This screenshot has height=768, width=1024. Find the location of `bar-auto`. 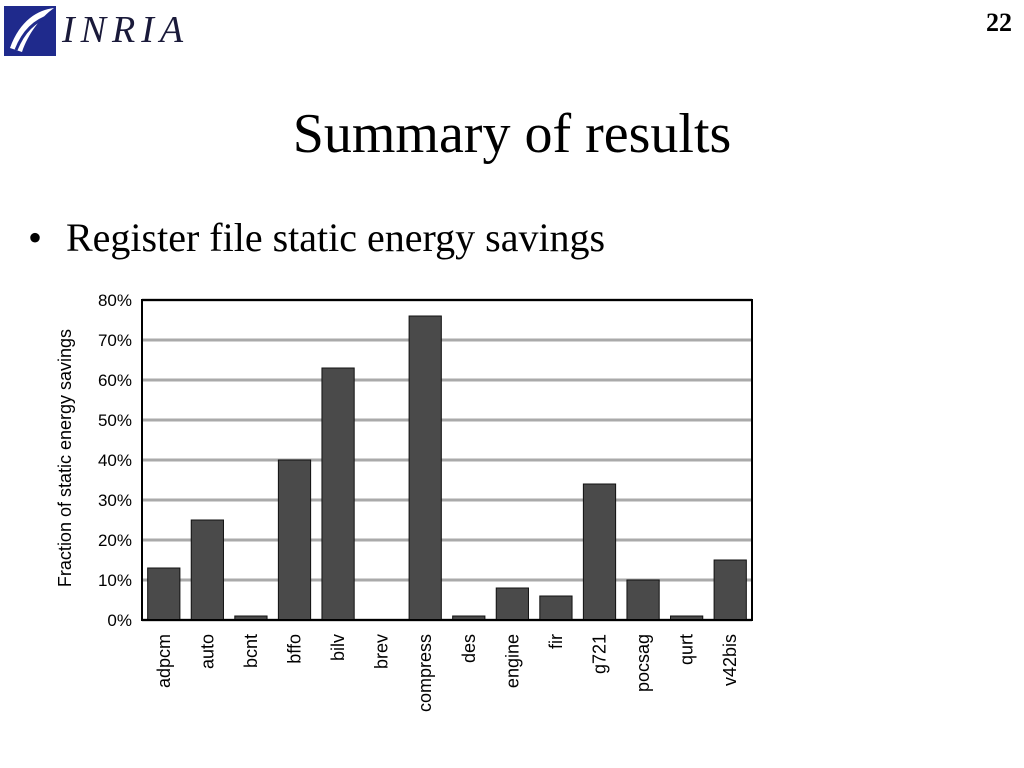

bar-auto is located at coordinates (207, 570).